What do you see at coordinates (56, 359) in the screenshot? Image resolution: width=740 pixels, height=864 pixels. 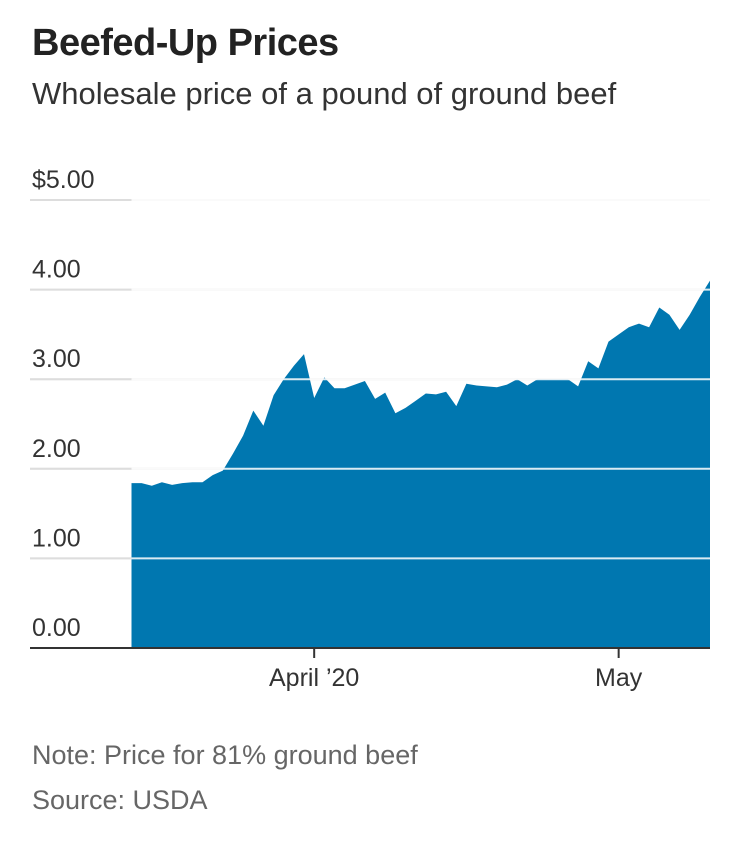 I see `y-tick-label: 3.00` at bounding box center [56, 359].